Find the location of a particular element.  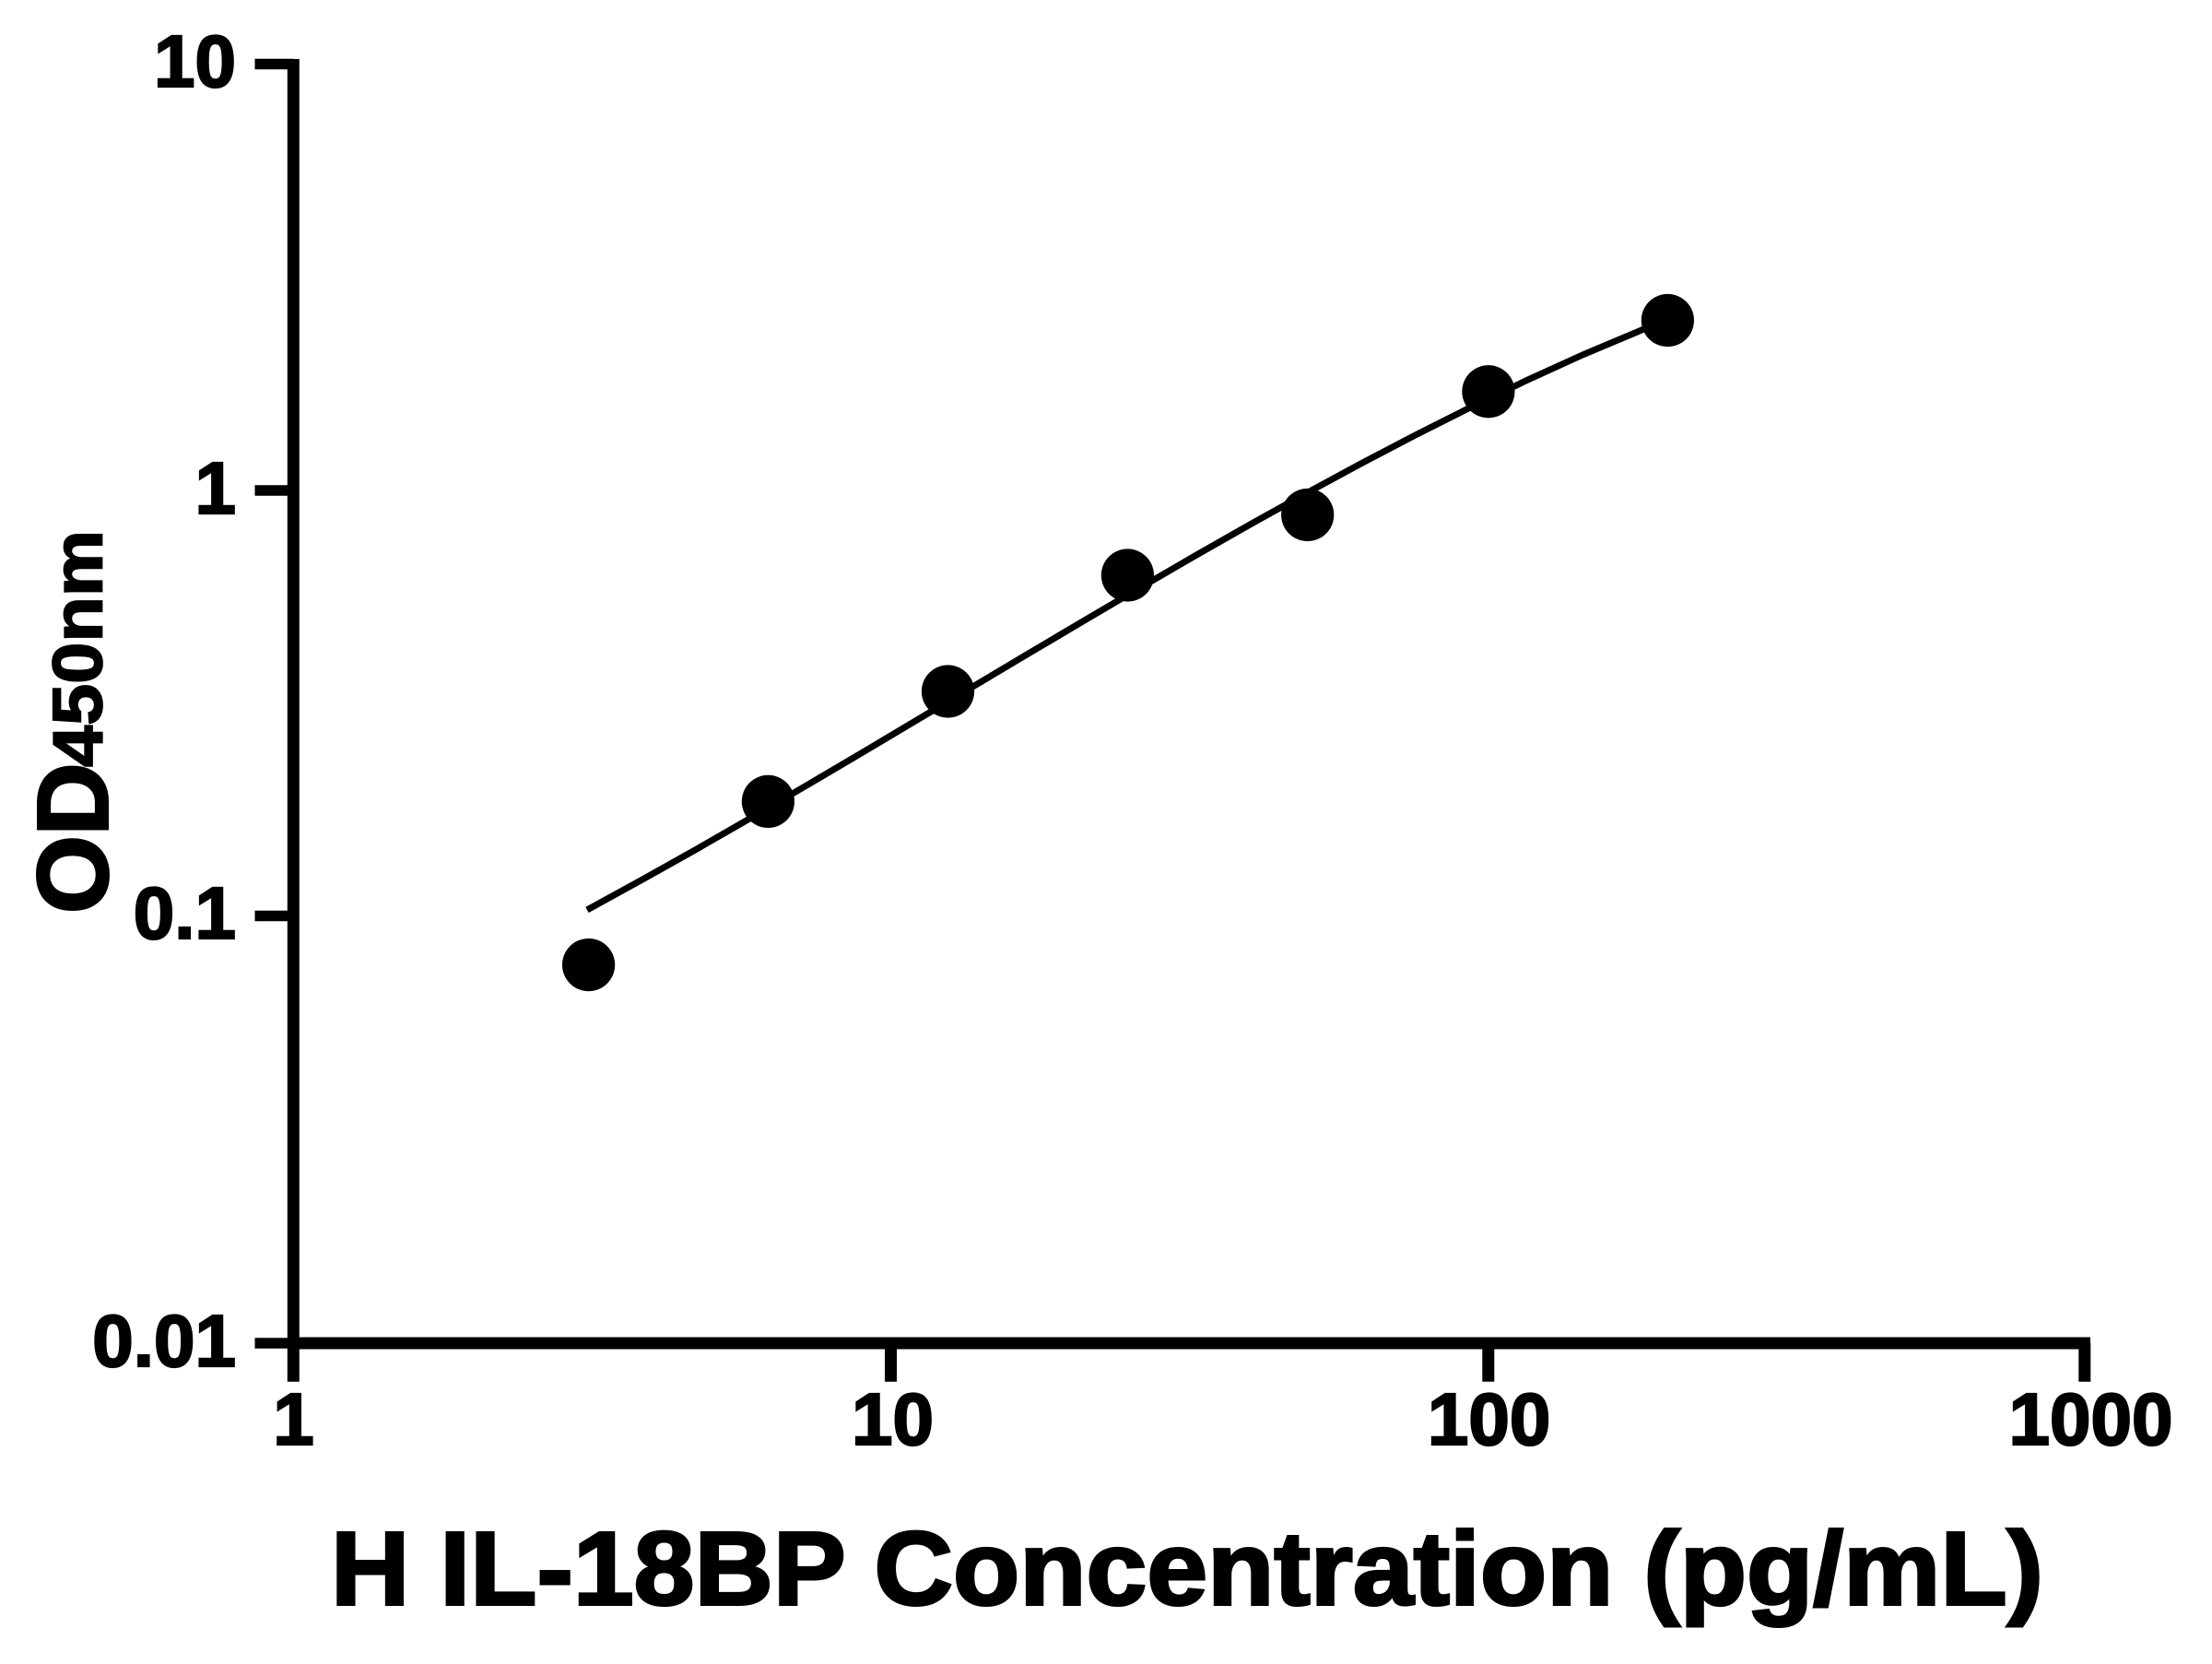

svg-text: 1000 is located at coordinates (2091, 1419).